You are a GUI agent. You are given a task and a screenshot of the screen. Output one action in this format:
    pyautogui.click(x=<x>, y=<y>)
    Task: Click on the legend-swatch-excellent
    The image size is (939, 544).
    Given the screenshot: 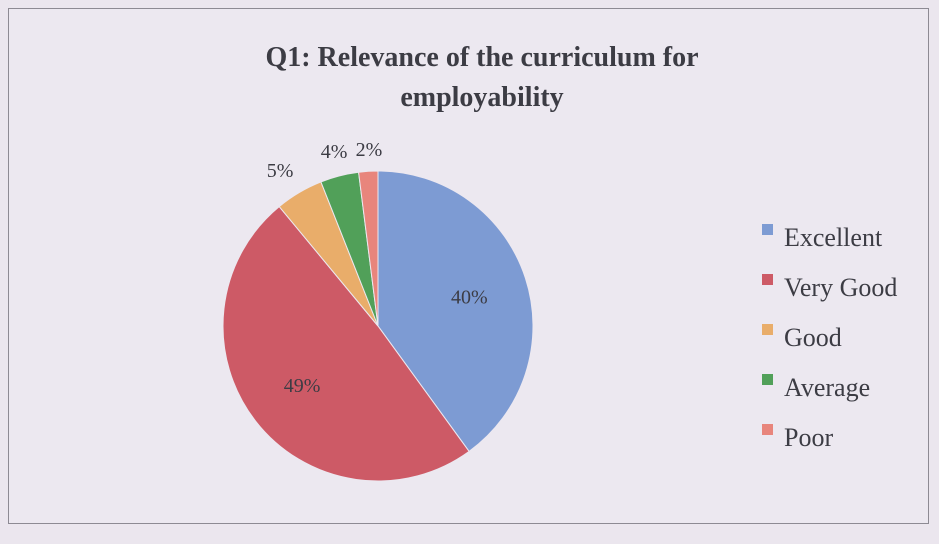 What is the action you would take?
    pyautogui.click(x=767, y=229)
    